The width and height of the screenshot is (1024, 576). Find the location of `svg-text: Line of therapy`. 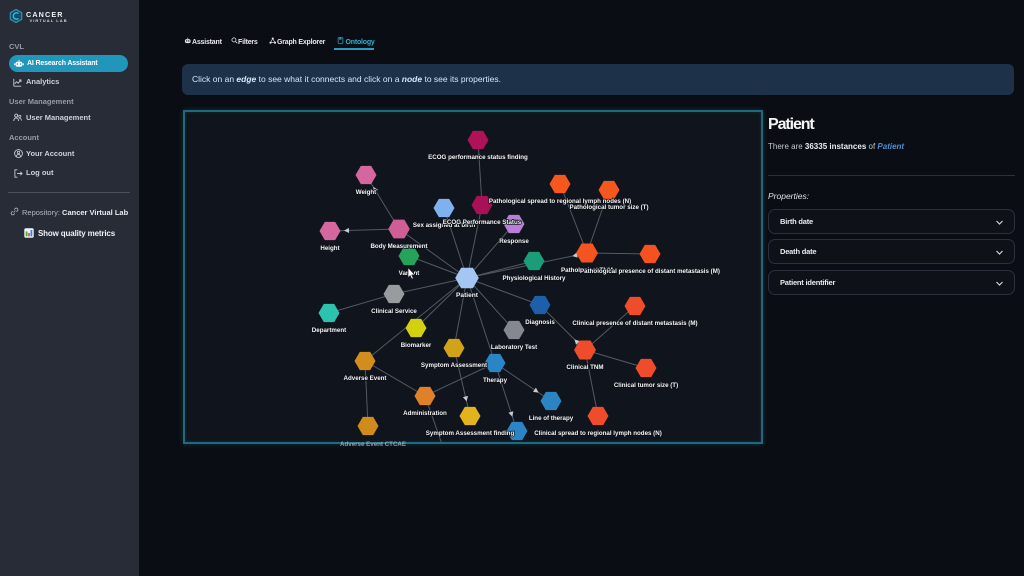

svg-text: Line of therapy is located at coordinates (551, 418).